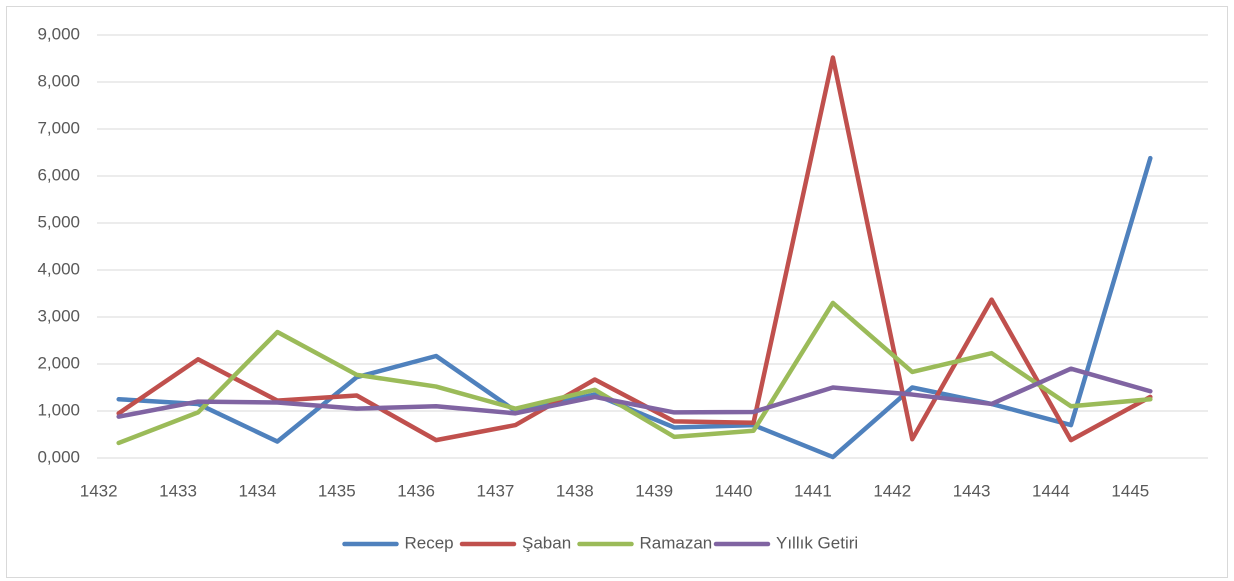  What do you see at coordinates (58, 409) in the screenshot?
I see `y-tick-label: 1,000` at bounding box center [58, 409].